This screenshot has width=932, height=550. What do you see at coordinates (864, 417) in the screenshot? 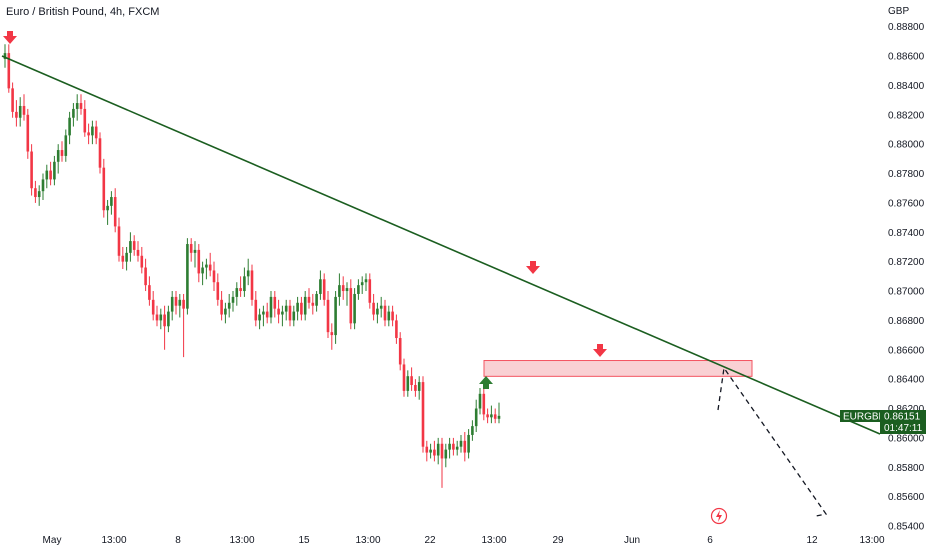
I see `badge-symbol: EURGBP` at bounding box center [864, 417].